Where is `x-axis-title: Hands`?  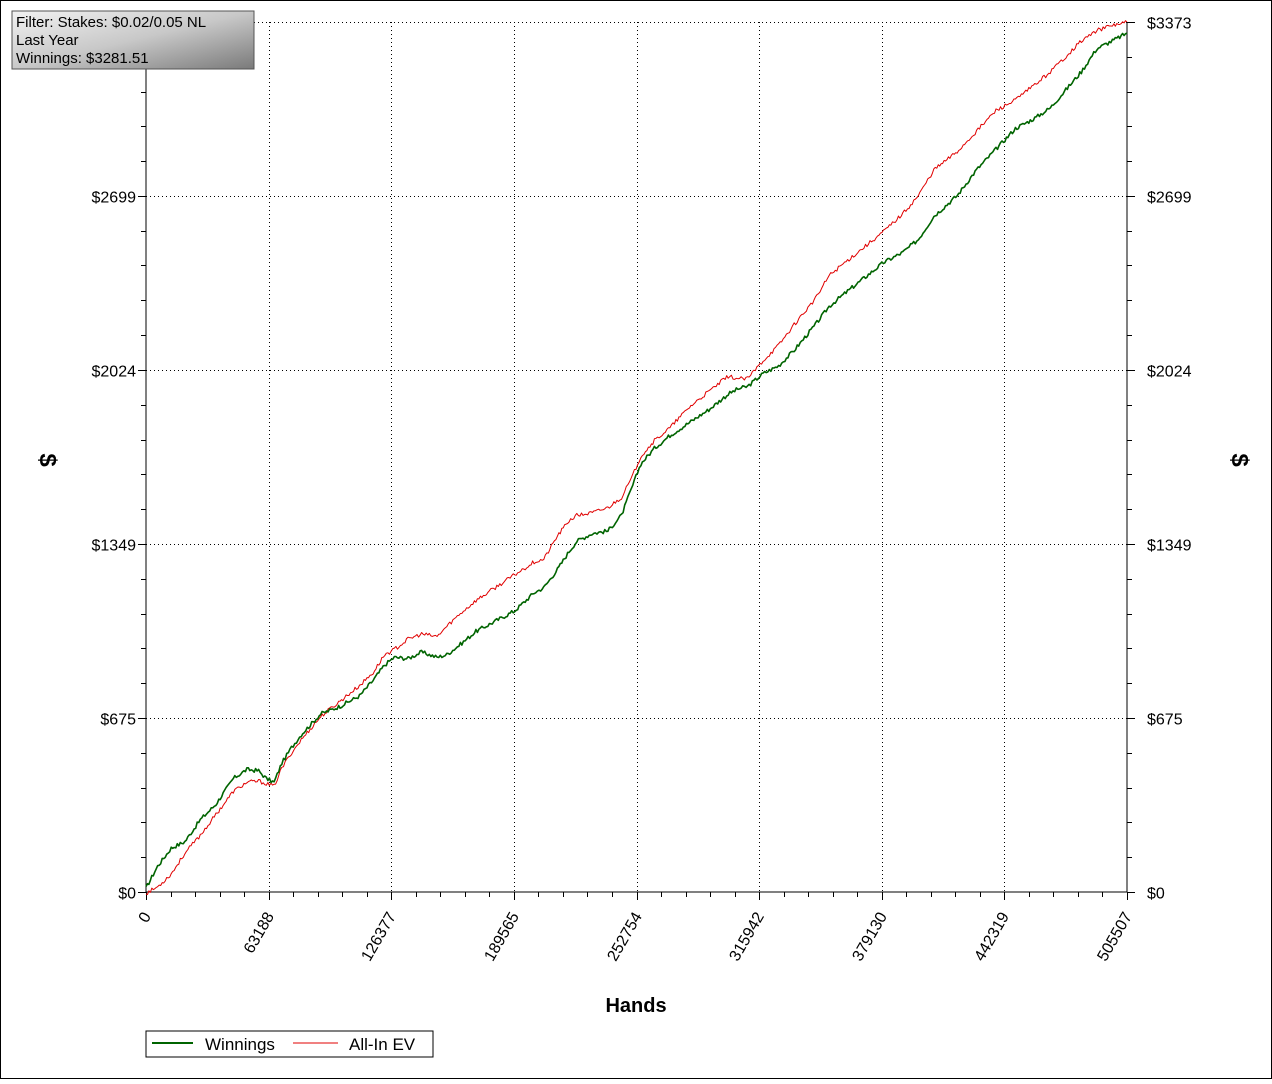 x-axis-title: Hands is located at coordinates (635, 1006).